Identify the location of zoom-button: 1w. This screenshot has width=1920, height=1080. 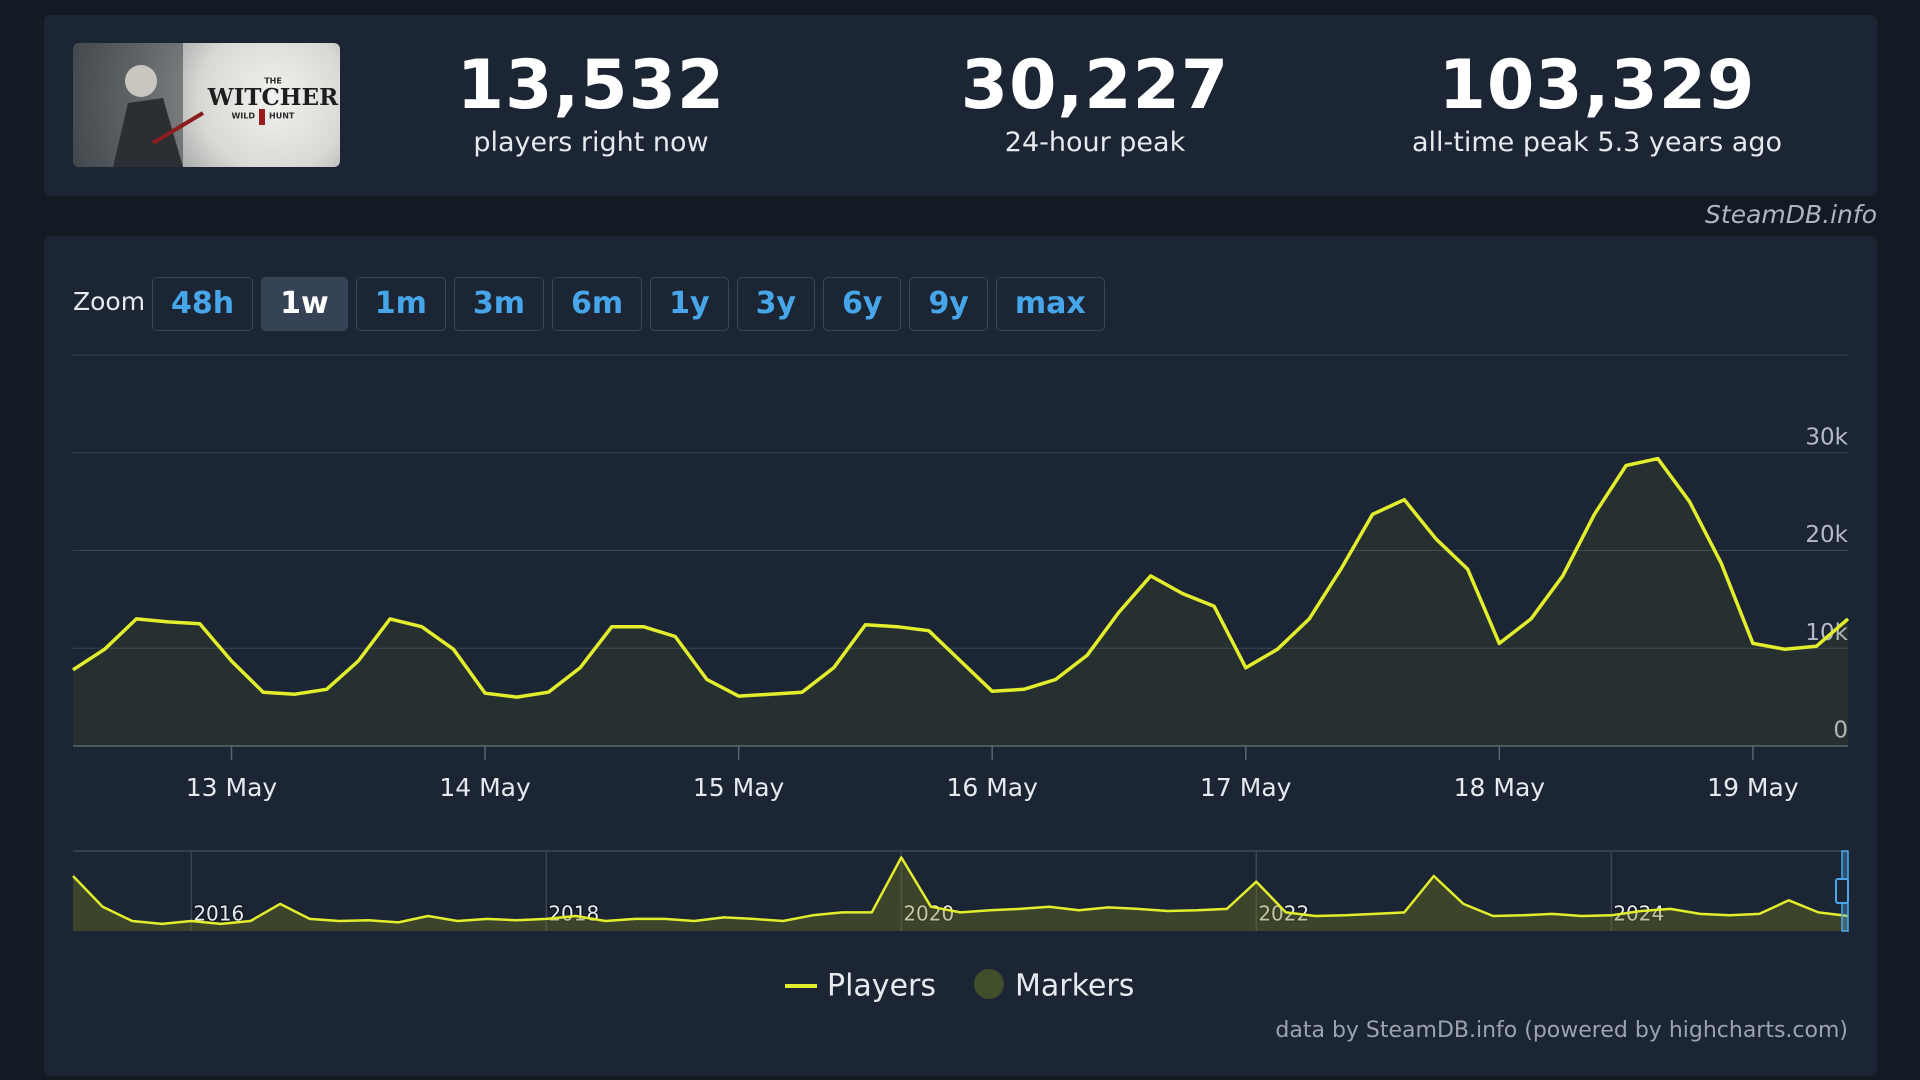
(304, 304).